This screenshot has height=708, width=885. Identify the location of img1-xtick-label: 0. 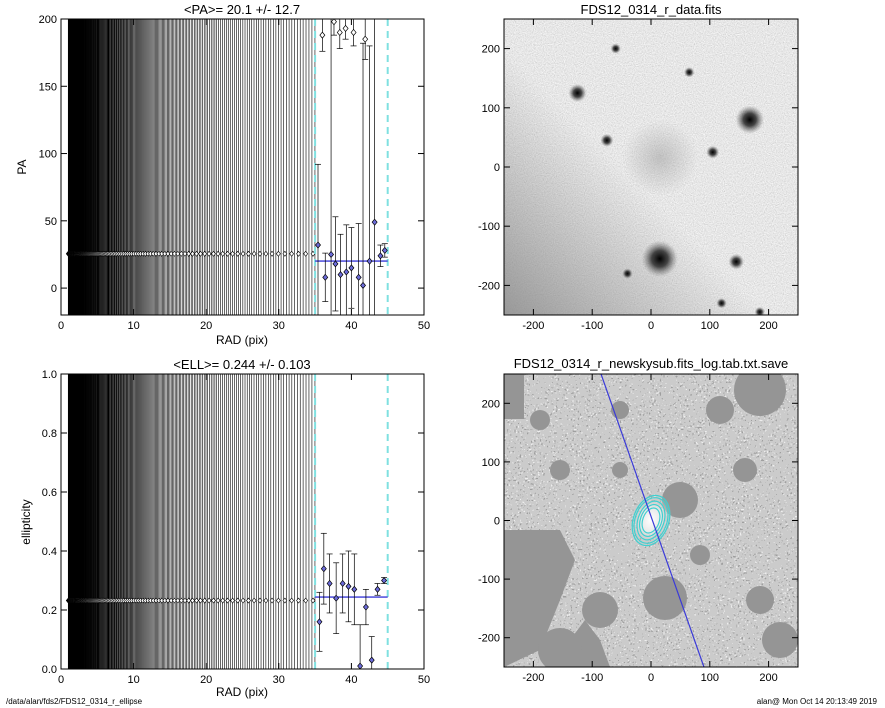
(651, 326).